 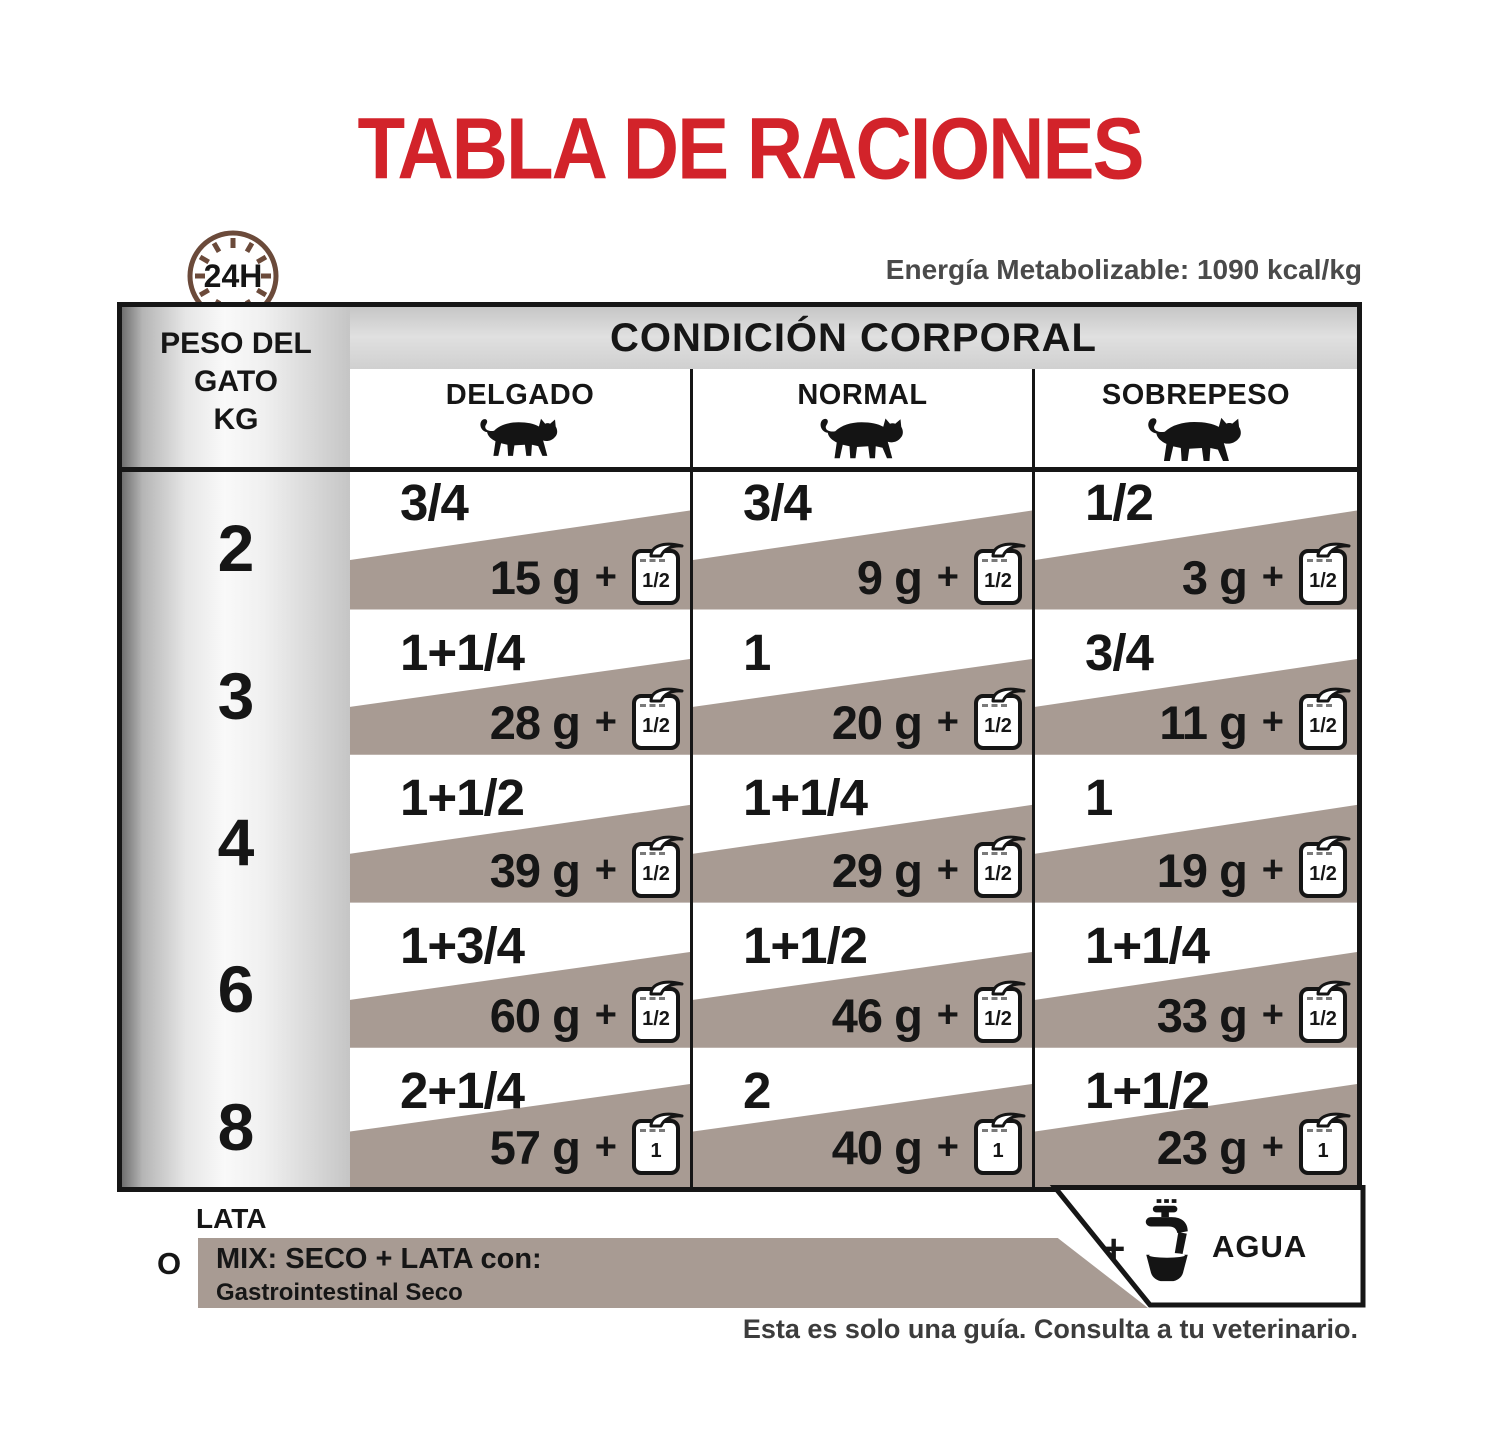 What do you see at coordinates (587, 1143) in the screenshot?
I see `mix-amount: 57 g + 1` at bounding box center [587, 1143].